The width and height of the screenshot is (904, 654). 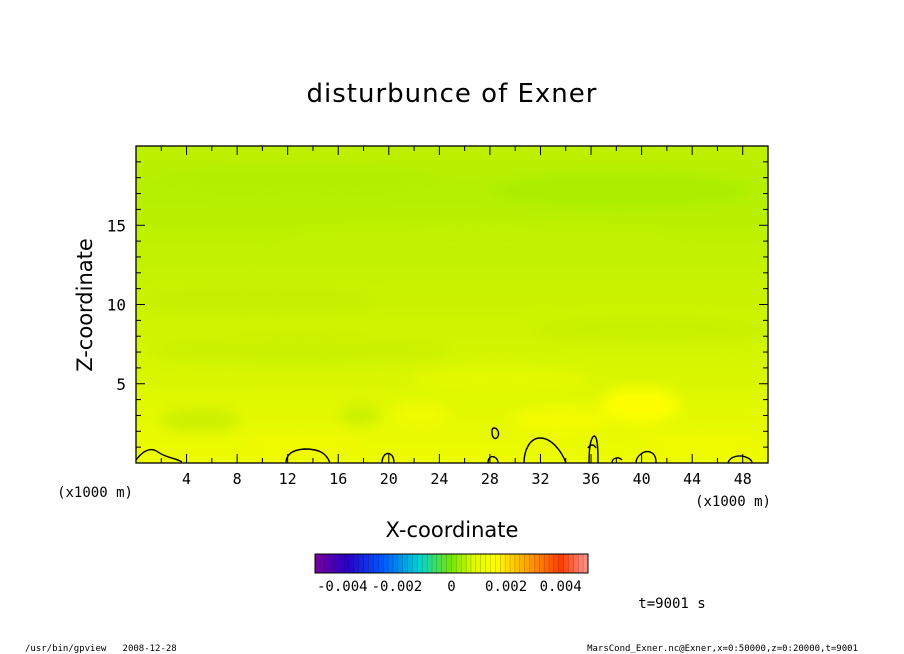 What do you see at coordinates (733, 502) in the screenshot?
I see `x-unit-label-right: (x1000 m)` at bounding box center [733, 502].